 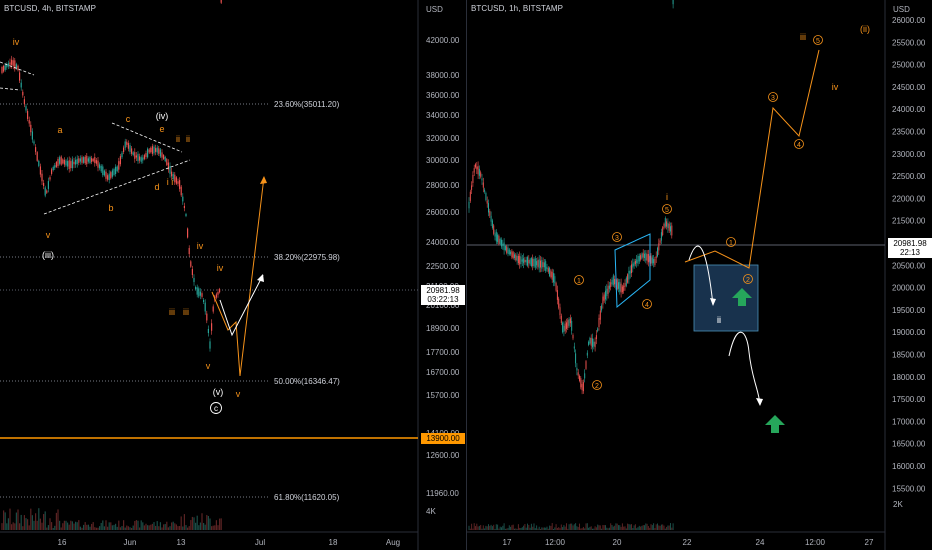 What do you see at coordinates (901, 9) in the screenshot?
I see `right-axis-unit: USD` at bounding box center [901, 9].